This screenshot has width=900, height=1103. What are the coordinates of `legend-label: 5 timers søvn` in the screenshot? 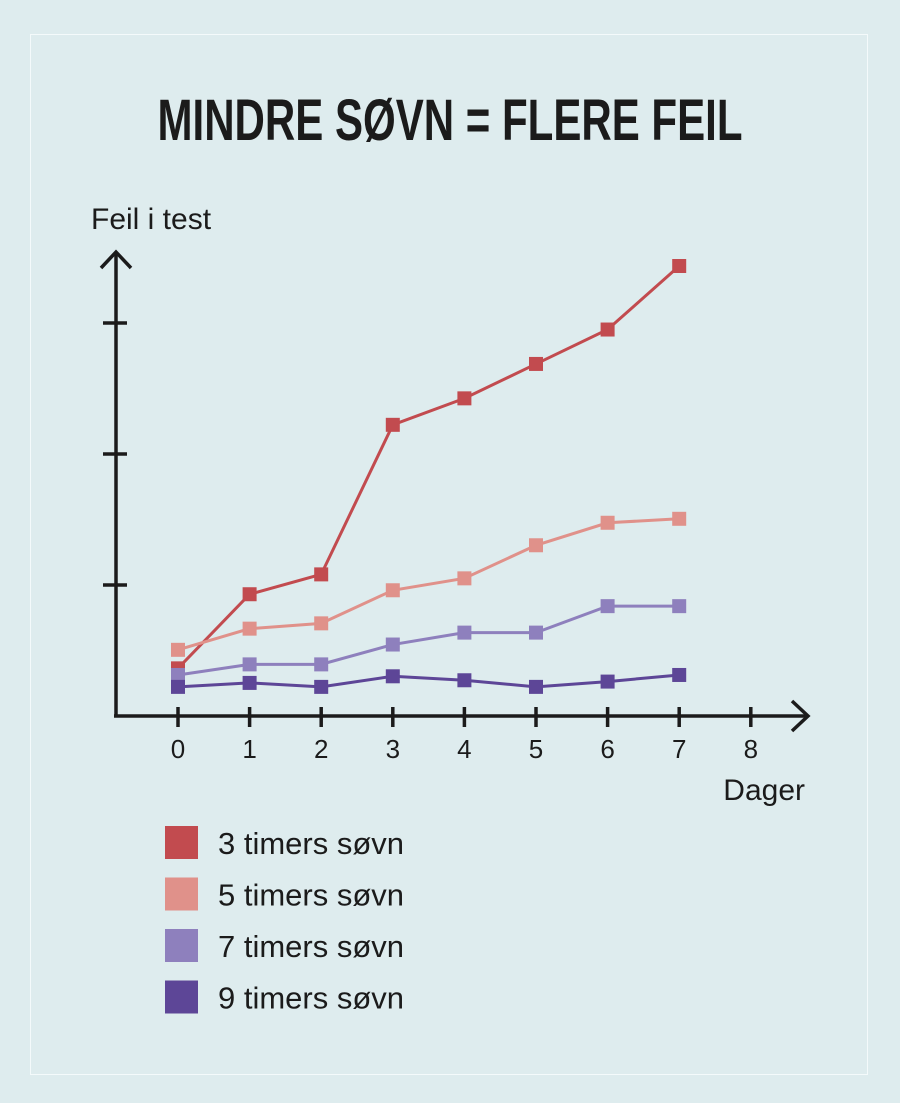 It's located at (311, 895).